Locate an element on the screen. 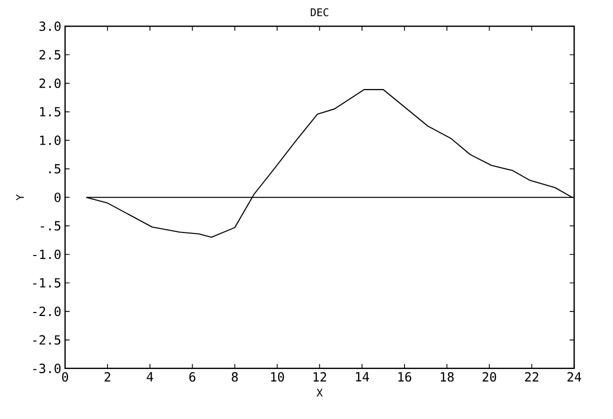 The height and width of the screenshot is (419, 613). y-axis-title: Y is located at coordinates (20, 197).